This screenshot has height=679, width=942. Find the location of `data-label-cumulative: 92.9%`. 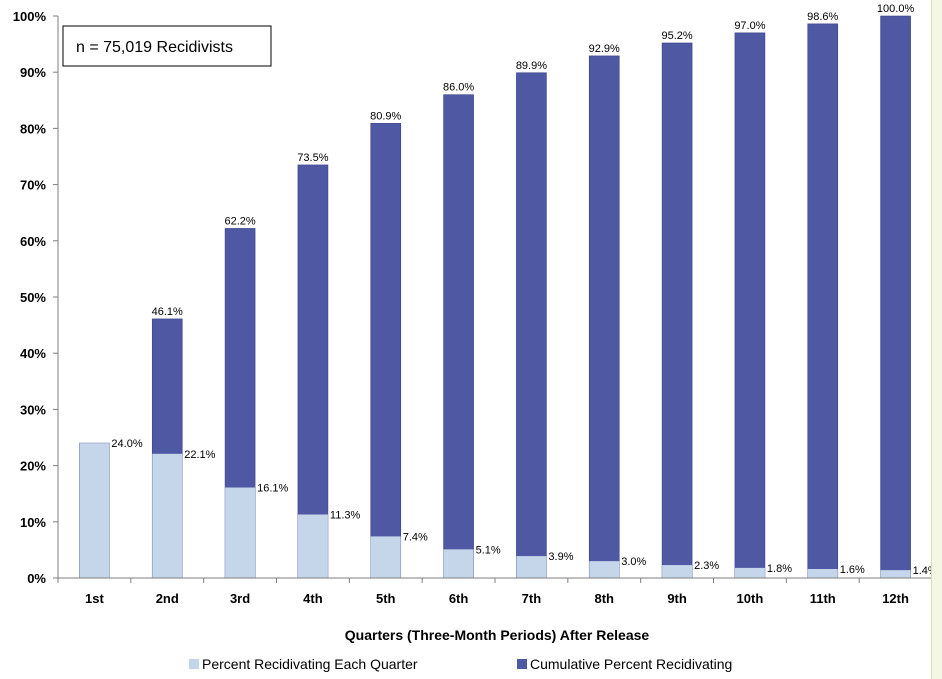

data-label-cumulative: 92.9% is located at coordinates (604, 49).